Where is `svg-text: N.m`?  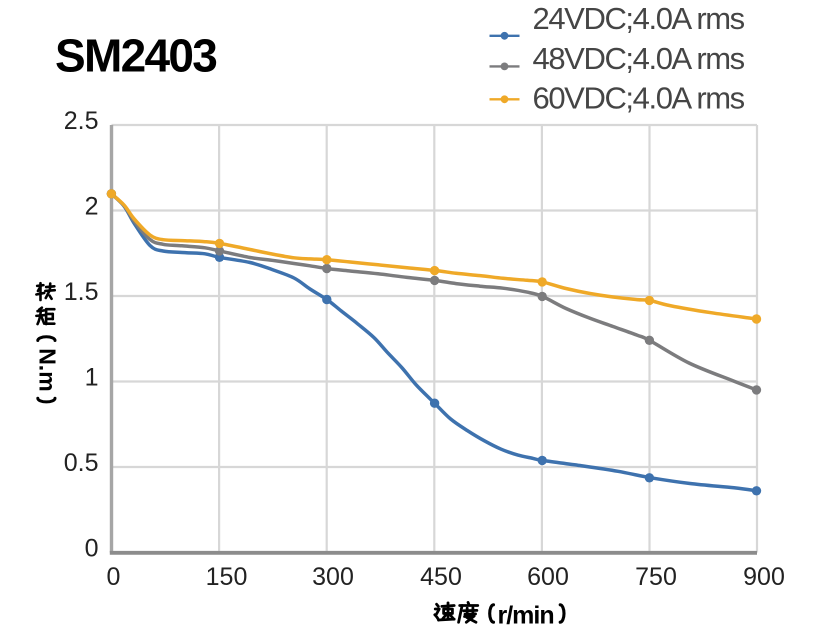
svg-text: N.m is located at coordinates (47, 369).